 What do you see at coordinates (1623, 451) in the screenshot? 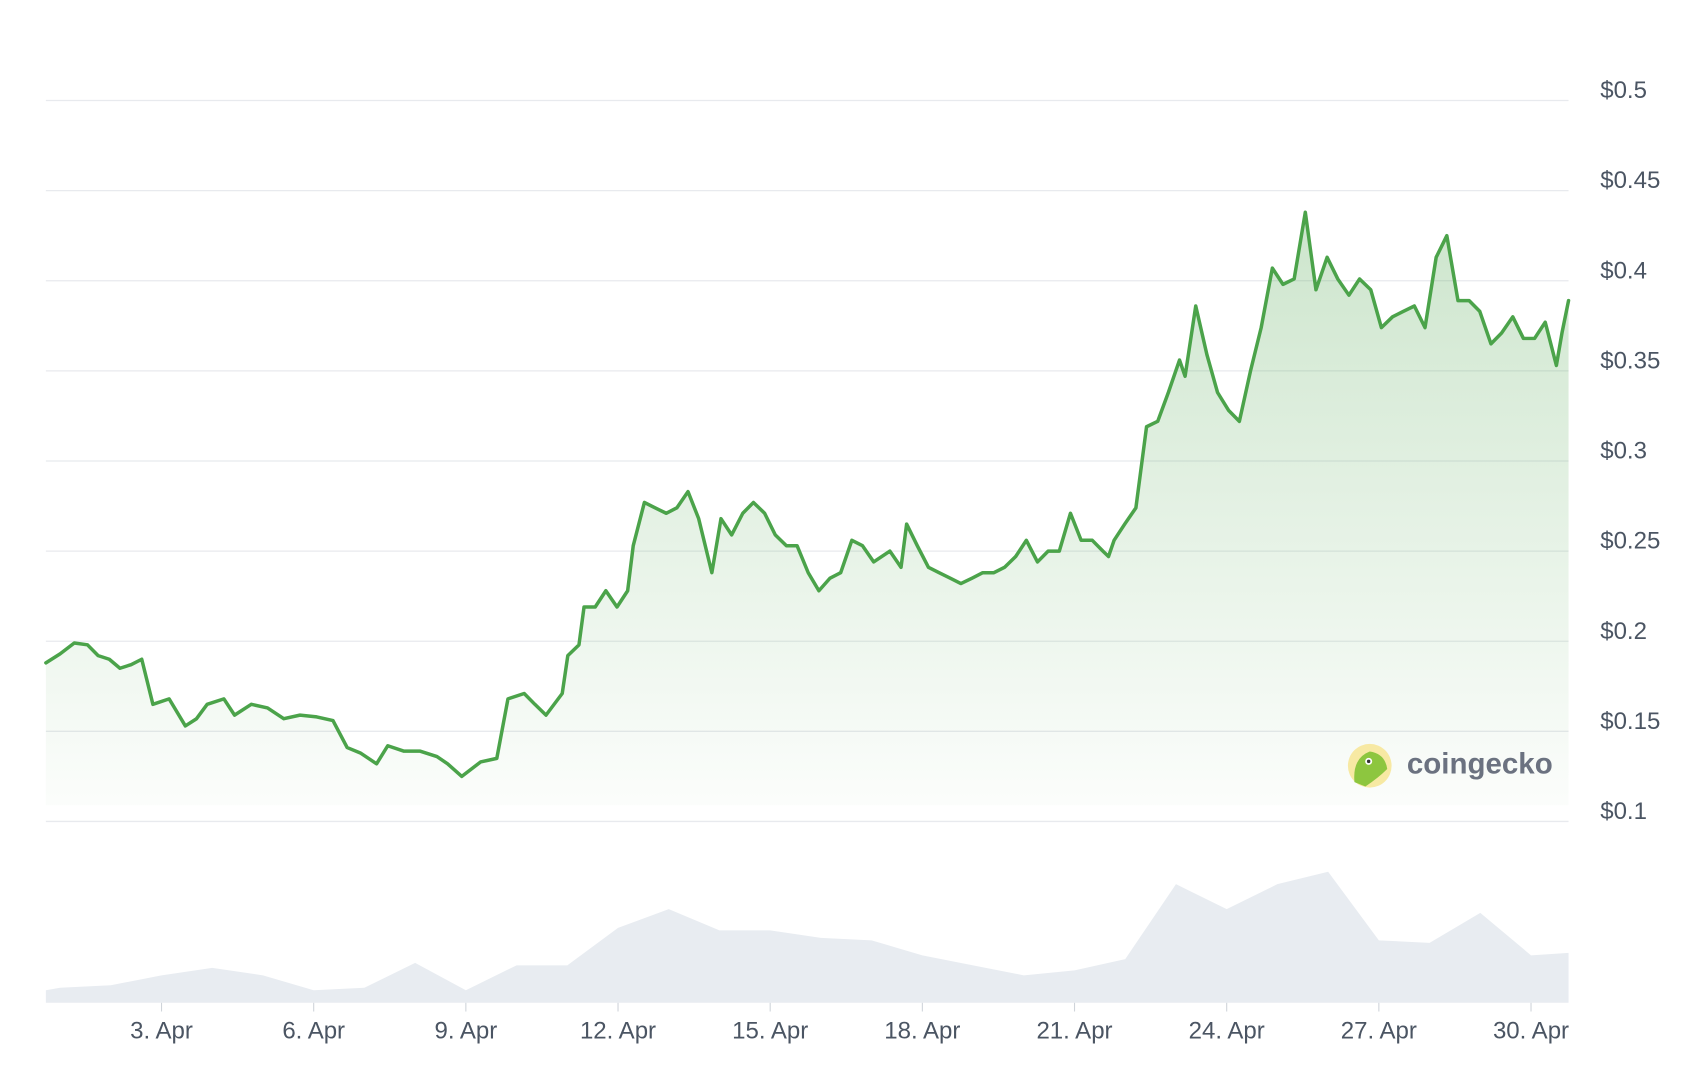
I see `y-tick-label: $0.3` at bounding box center [1623, 451].